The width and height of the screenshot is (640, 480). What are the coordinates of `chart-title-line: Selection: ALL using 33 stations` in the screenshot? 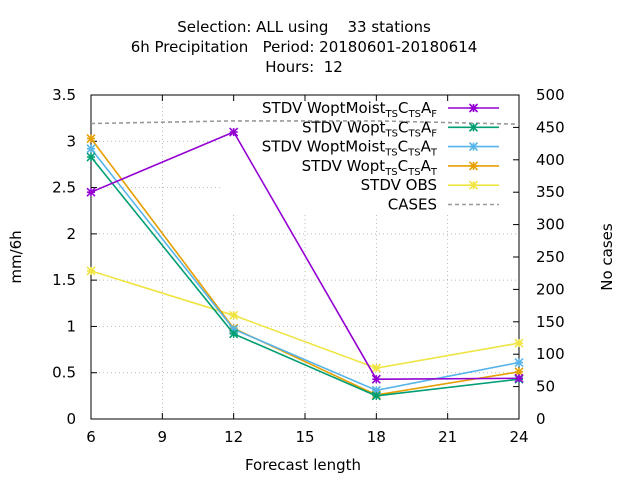 It's located at (304, 27).